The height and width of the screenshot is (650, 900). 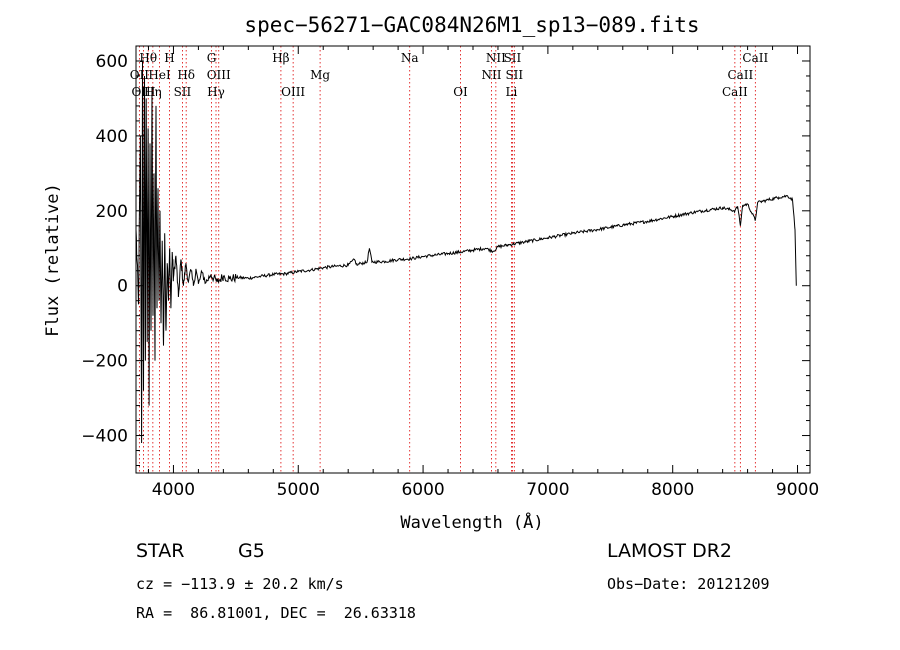 I want to click on line-label-1: OII, so click(x=140, y=75).